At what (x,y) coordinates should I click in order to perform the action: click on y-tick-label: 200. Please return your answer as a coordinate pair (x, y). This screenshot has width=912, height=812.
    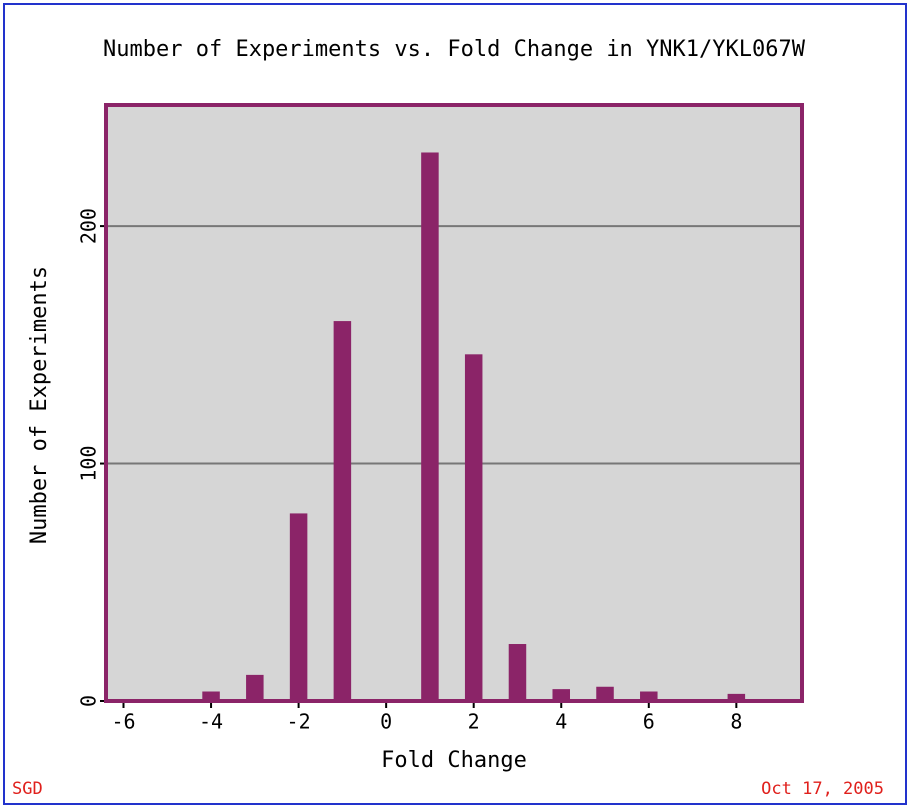
    Looking at the image, I should click on (89, 226).